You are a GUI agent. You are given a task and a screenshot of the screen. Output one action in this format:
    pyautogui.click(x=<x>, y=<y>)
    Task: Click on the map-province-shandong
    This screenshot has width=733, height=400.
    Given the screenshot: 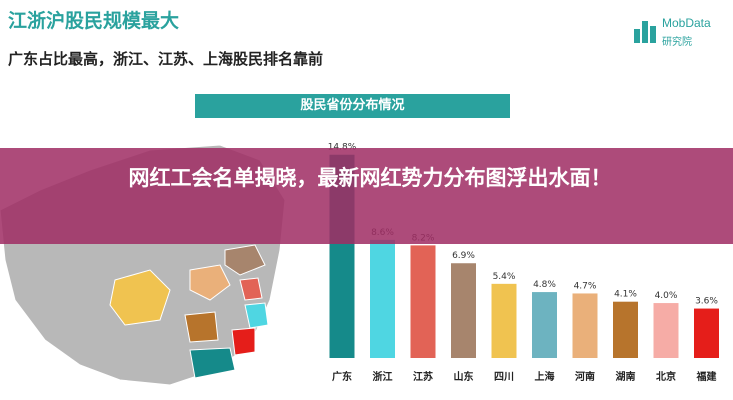 What is the action you would take?
    pyautogui.click(x=245, y=260)
    